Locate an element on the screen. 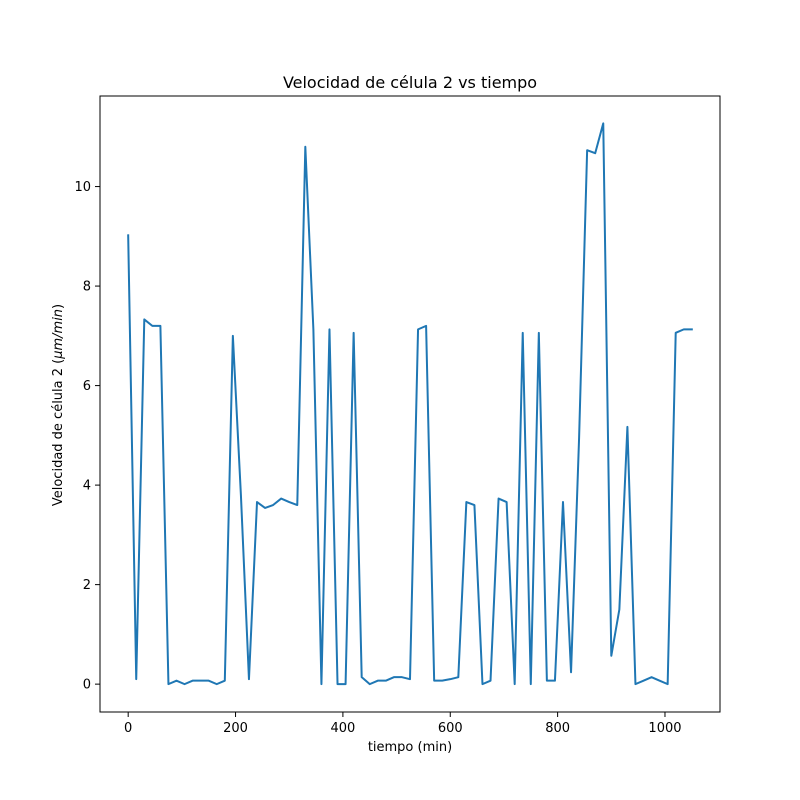 The image size is (800, 800). y-tick-label: 6 is located at coordinates (87, 386).